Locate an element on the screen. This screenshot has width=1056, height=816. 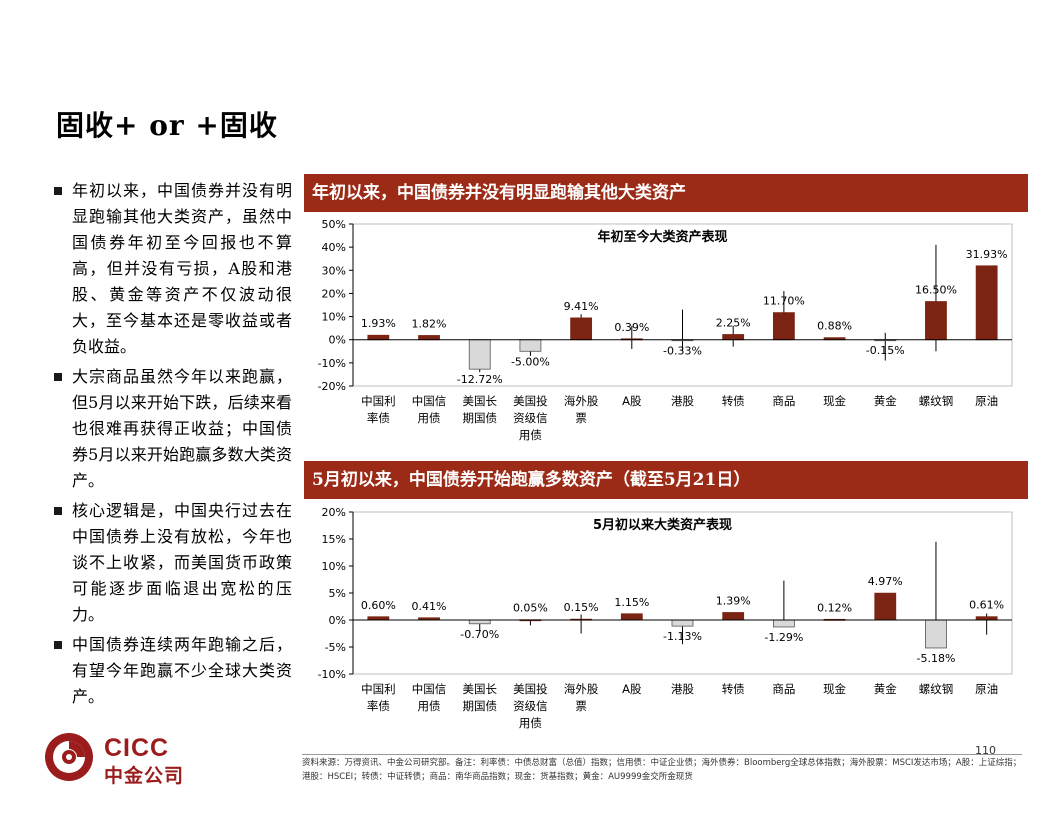
data-label: -1.13% is located at coordinates (682, 636).